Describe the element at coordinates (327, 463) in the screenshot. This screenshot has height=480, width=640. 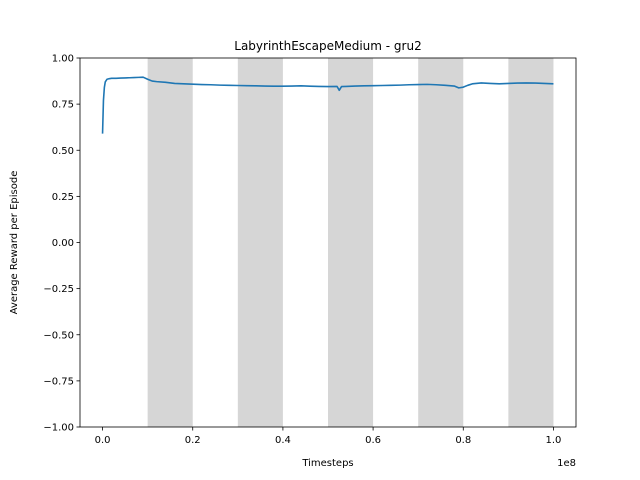
I see `x-axis-label: Timesteps` at that location.